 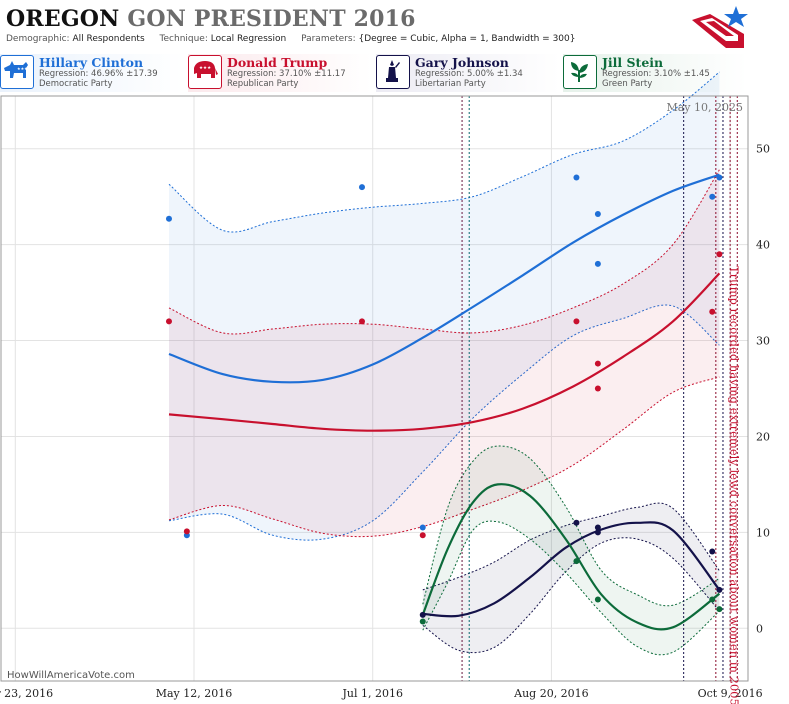 I want to click on legend-regression: Regression: 46.96% ±17.39, so click(x=98, y=74).